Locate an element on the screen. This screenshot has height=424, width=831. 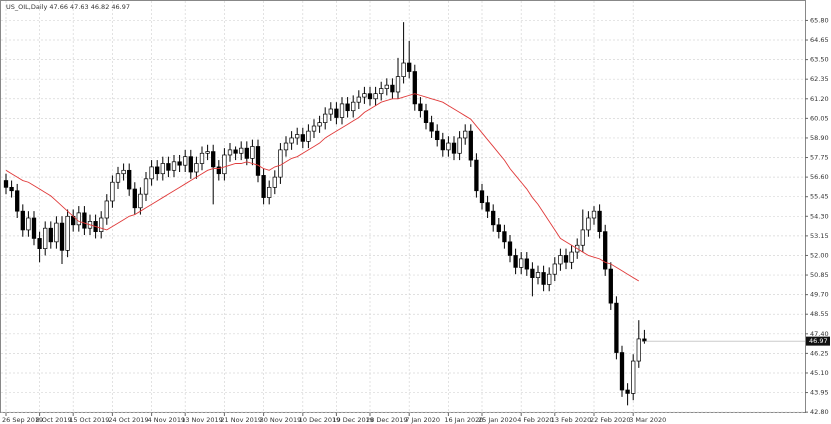
x-tick-label: 30 Nov 2019 is located at coordinates (281, 420).